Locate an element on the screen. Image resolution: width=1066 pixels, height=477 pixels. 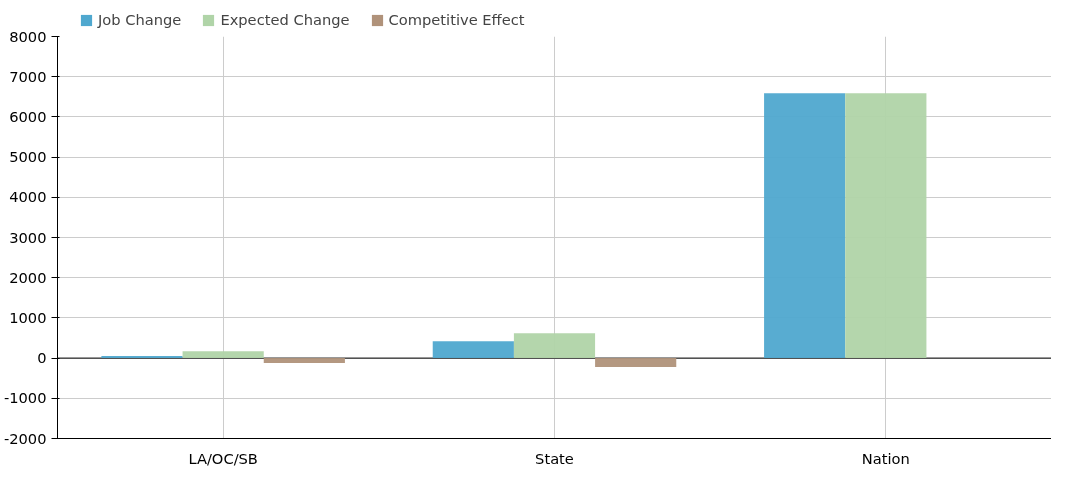
y-tick-label: 3000 is located at coordinates (28, 237).